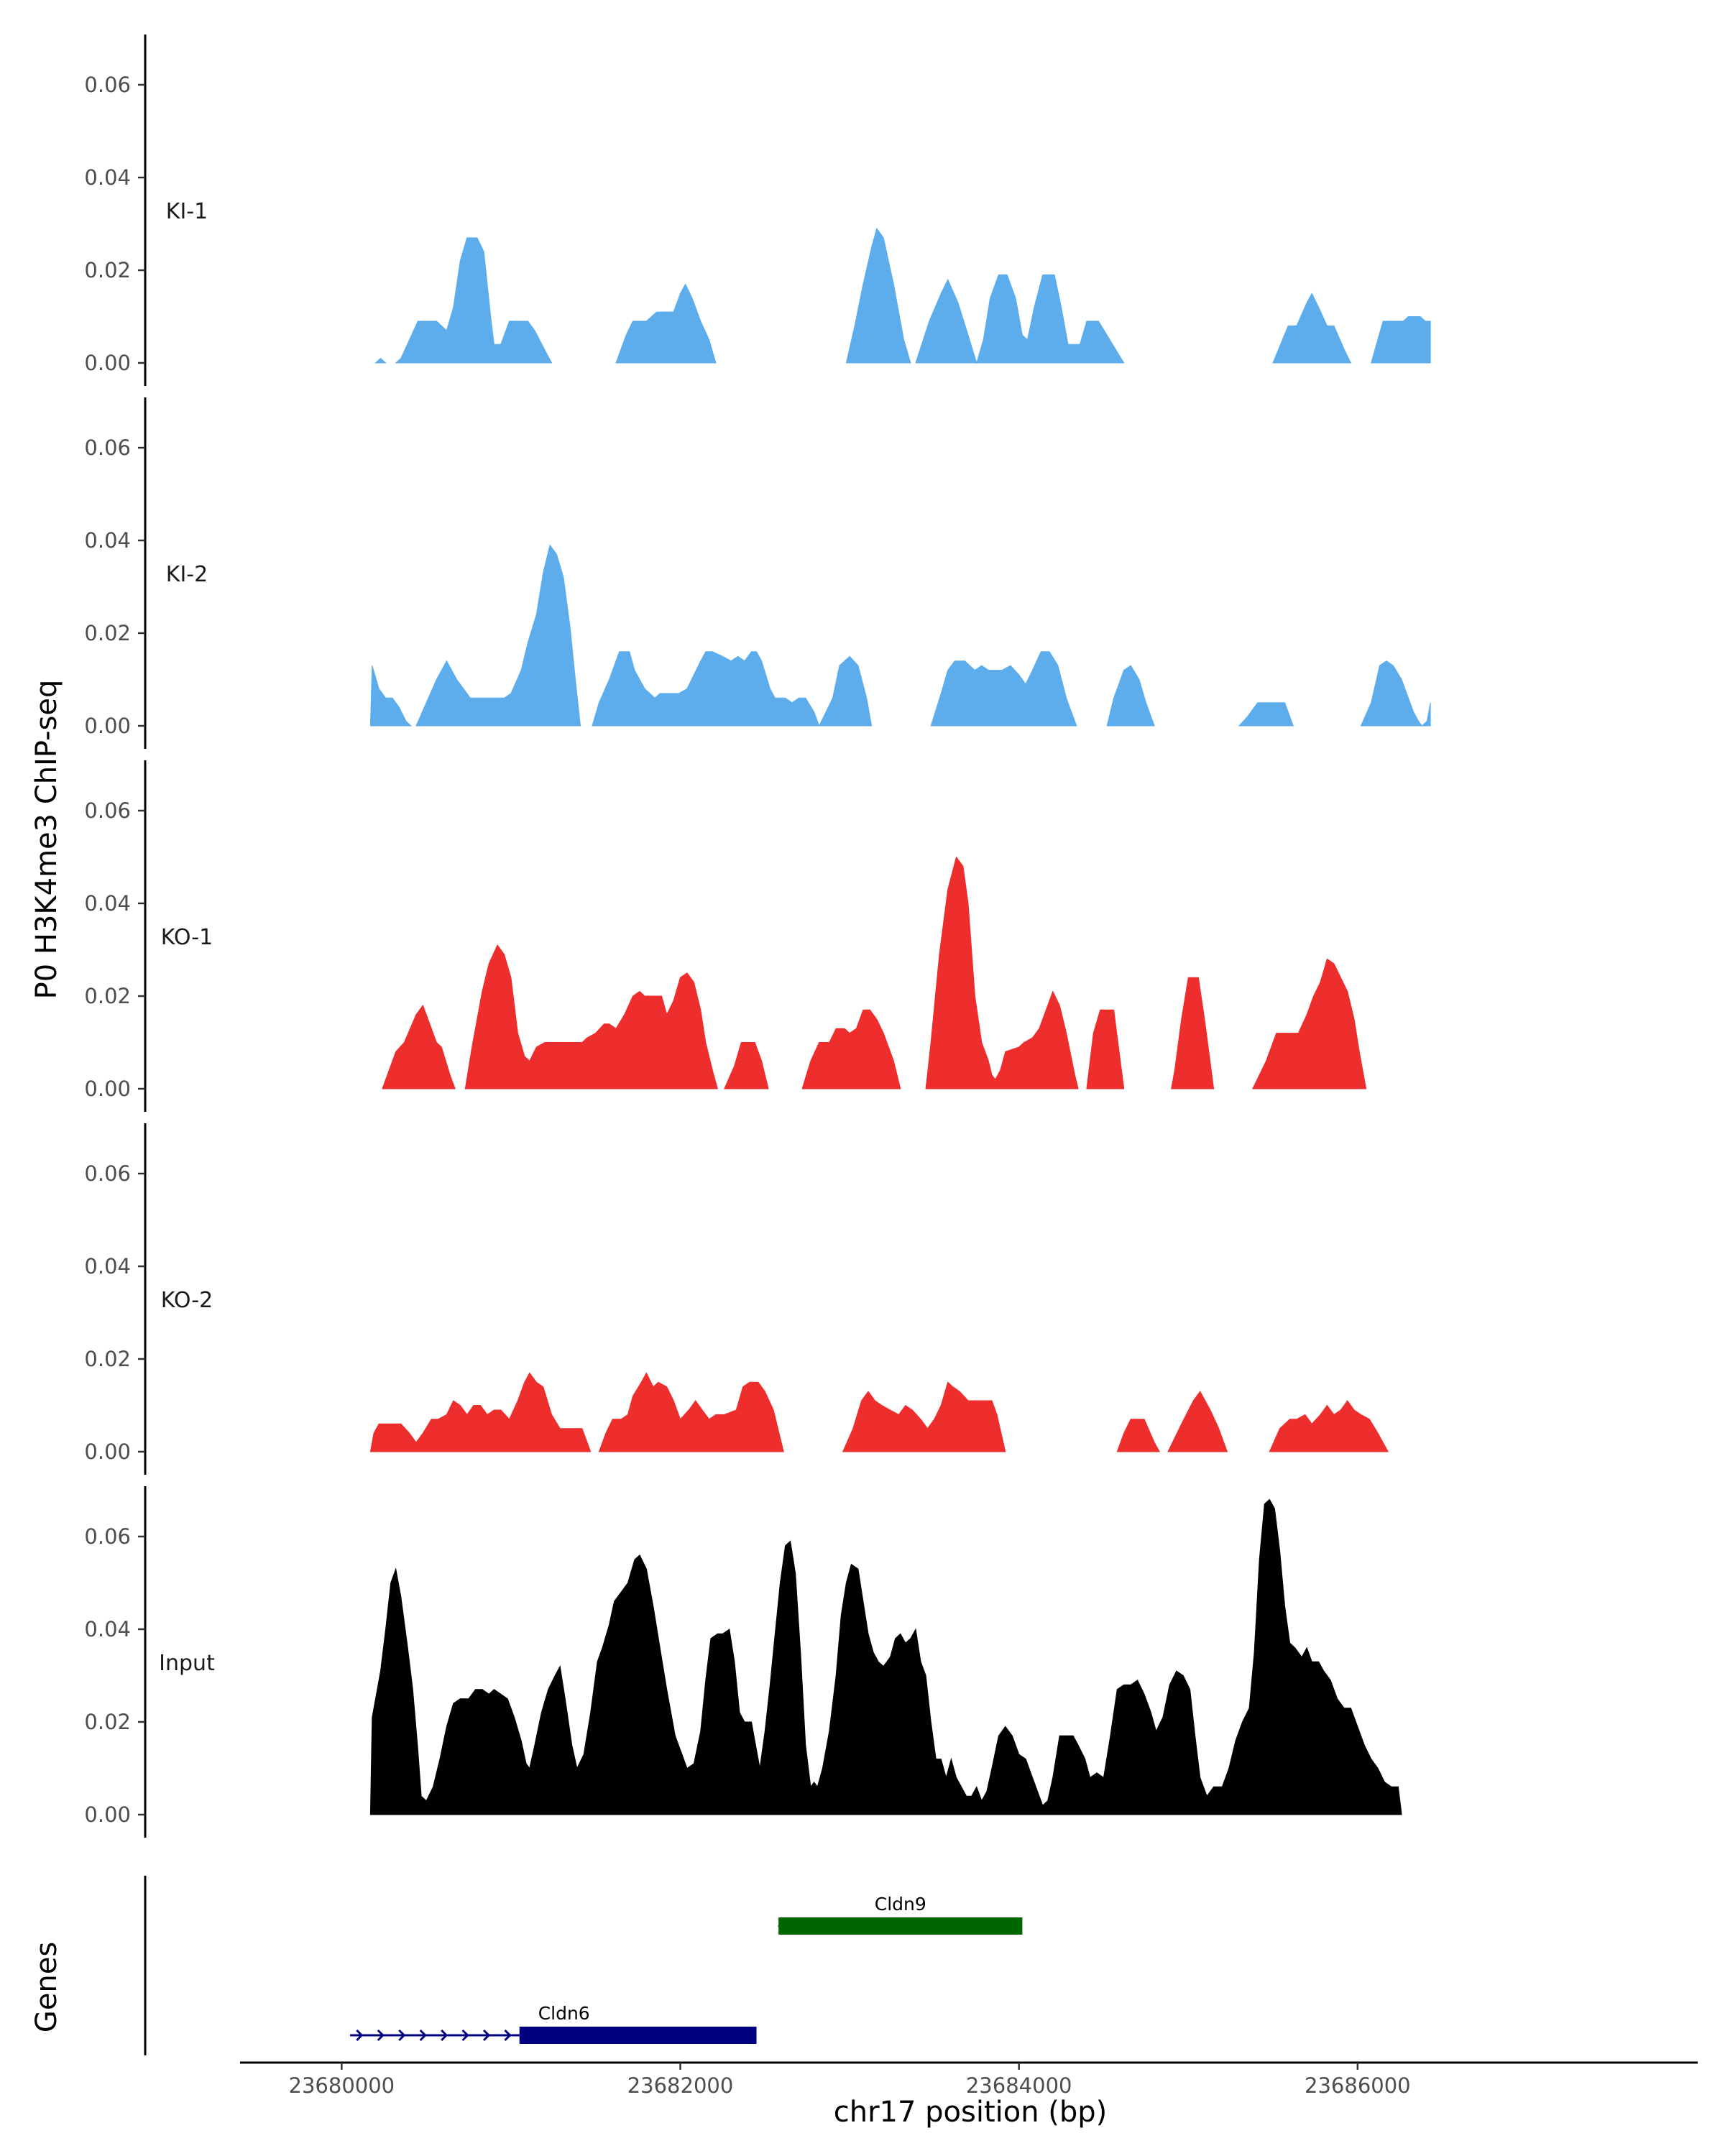 The height and width of the screenshot is (2156, 1725). I want to click on x-tick-label: 23680000, so click(342, 2085).